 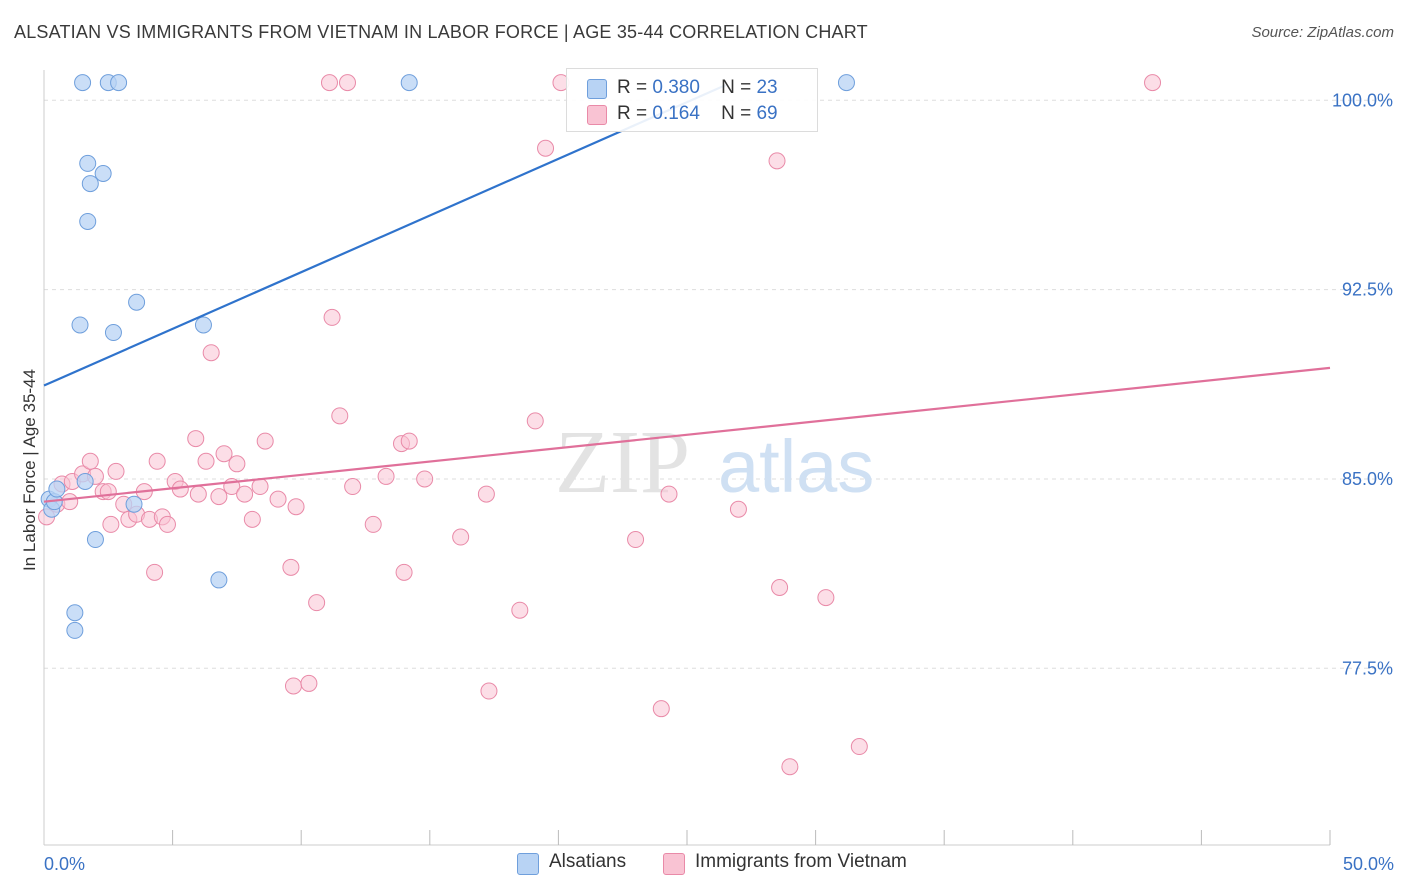 I want to click on y-tick-label: 92.5%, so click(x=1367, y=290).